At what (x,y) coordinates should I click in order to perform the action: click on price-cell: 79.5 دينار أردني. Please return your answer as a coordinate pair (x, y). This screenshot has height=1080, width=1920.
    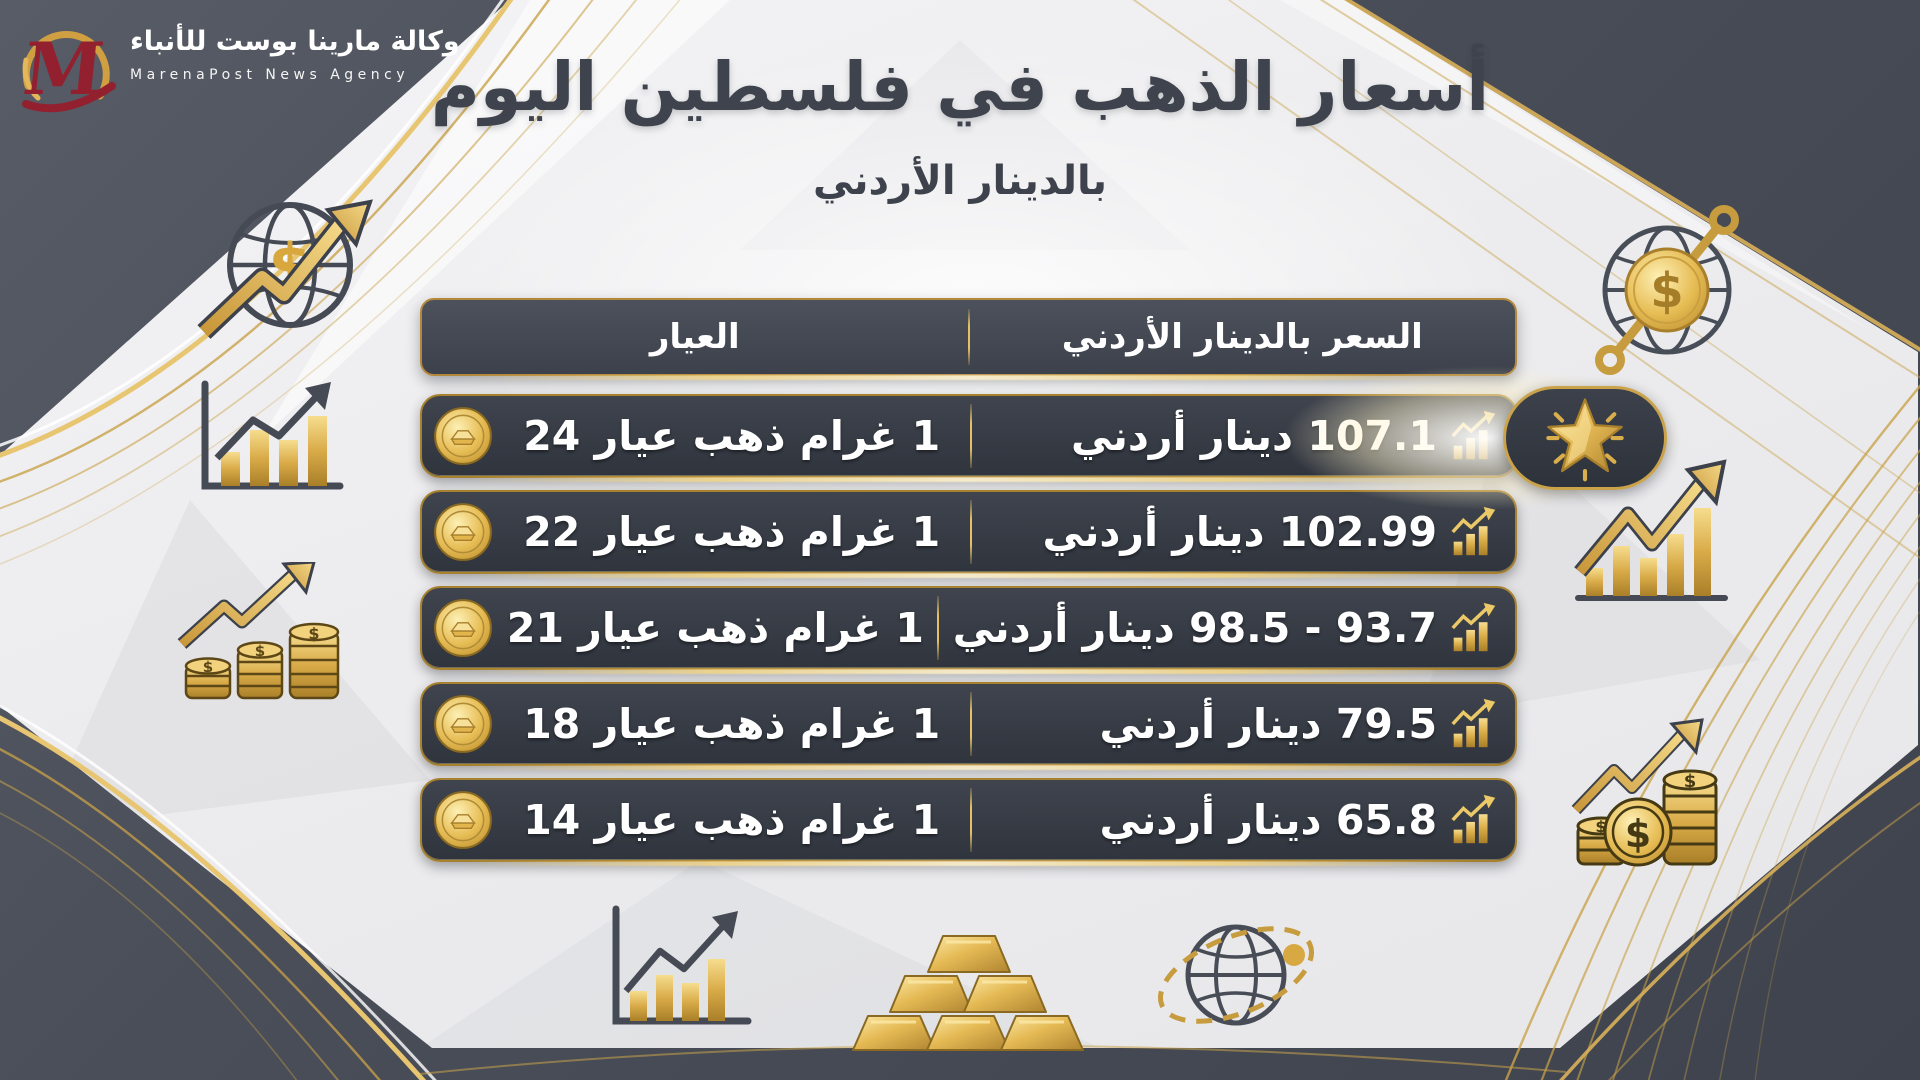
    Looking at the image, I should click on (1268, 724).